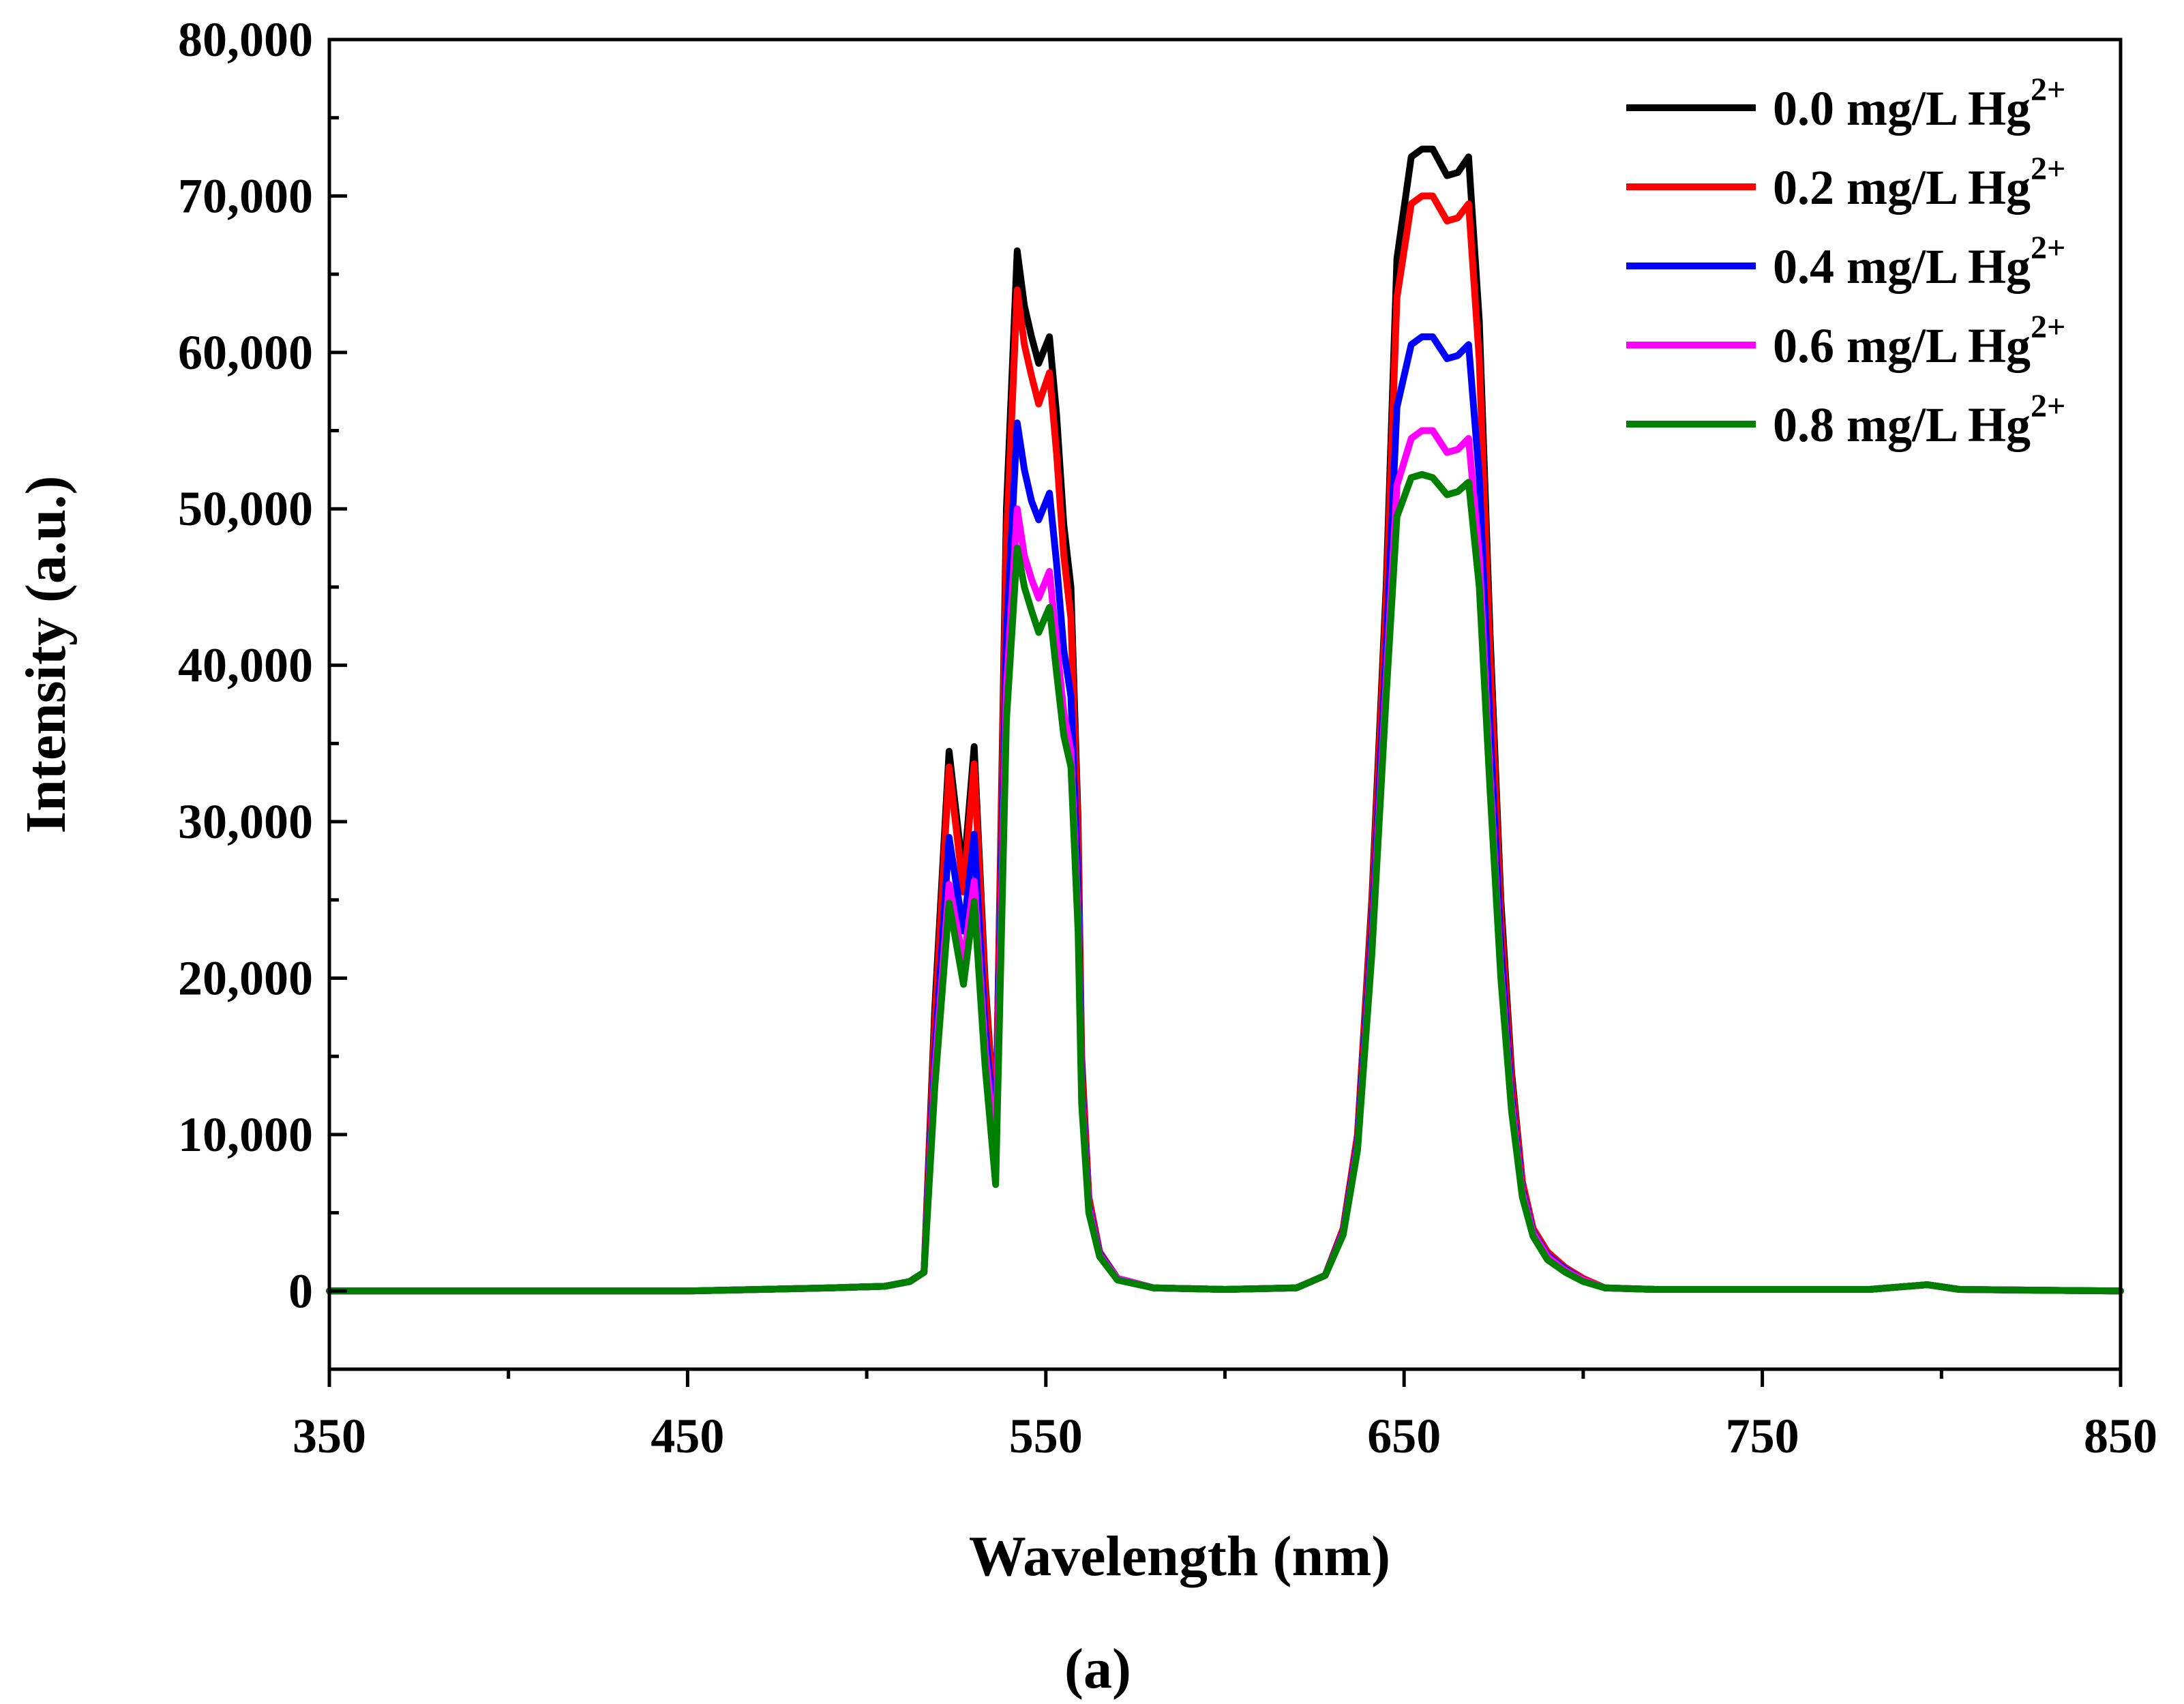  I want to click on y-tick-label: 80,000, so click(245, 39).